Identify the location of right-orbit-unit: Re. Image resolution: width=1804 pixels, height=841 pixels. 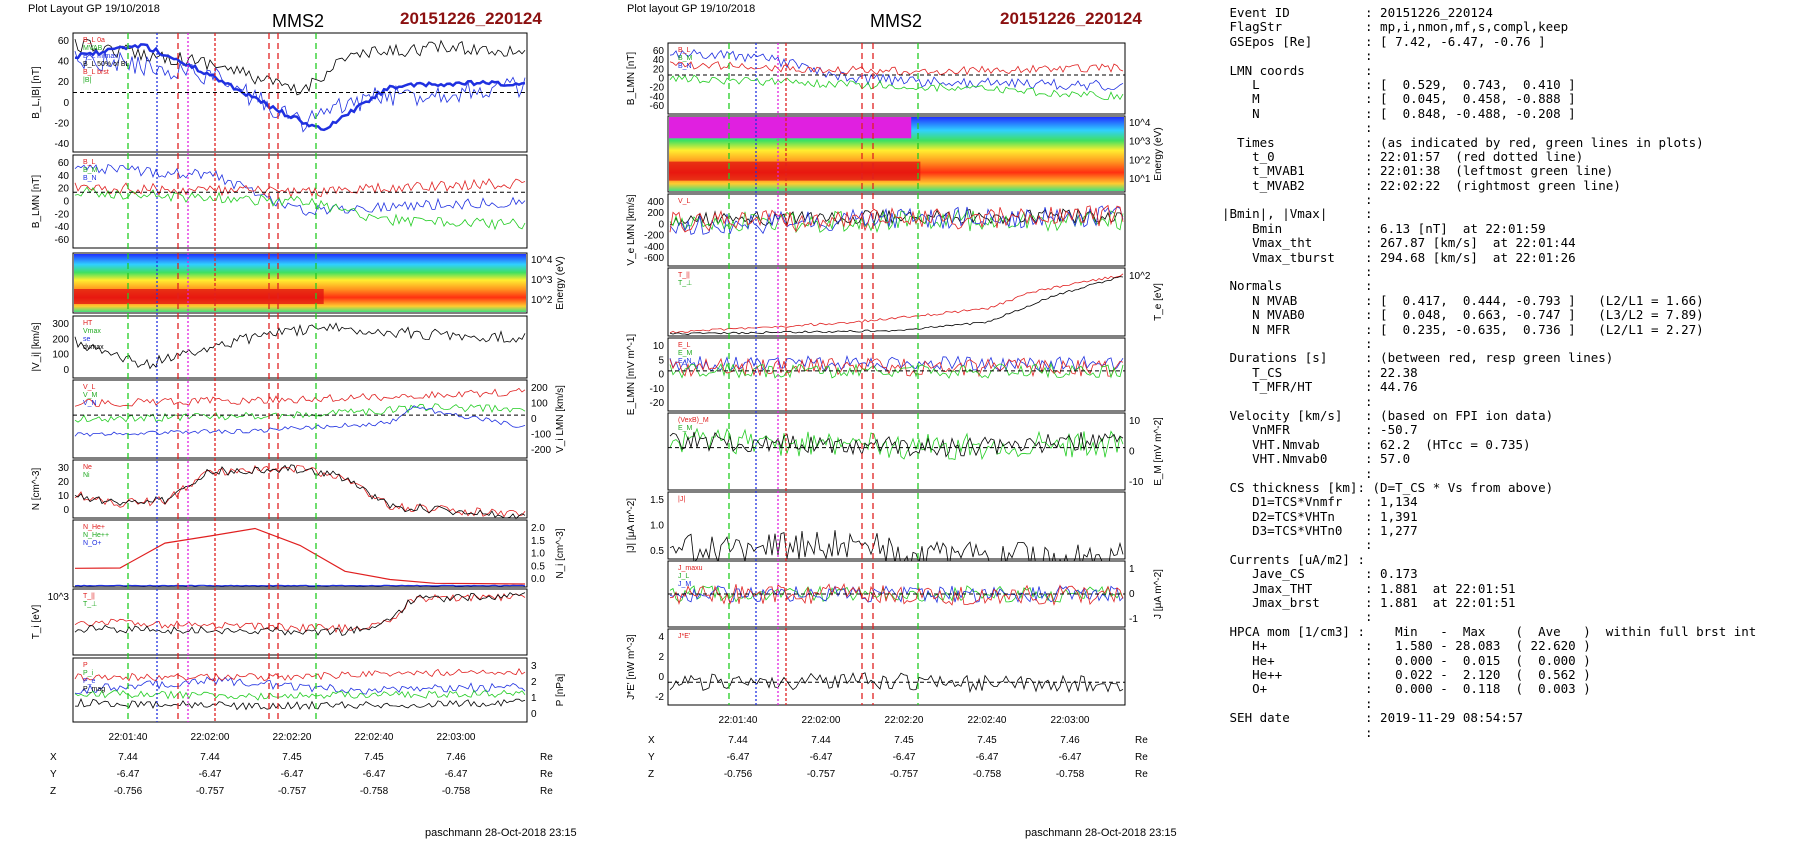
(1141, 757).